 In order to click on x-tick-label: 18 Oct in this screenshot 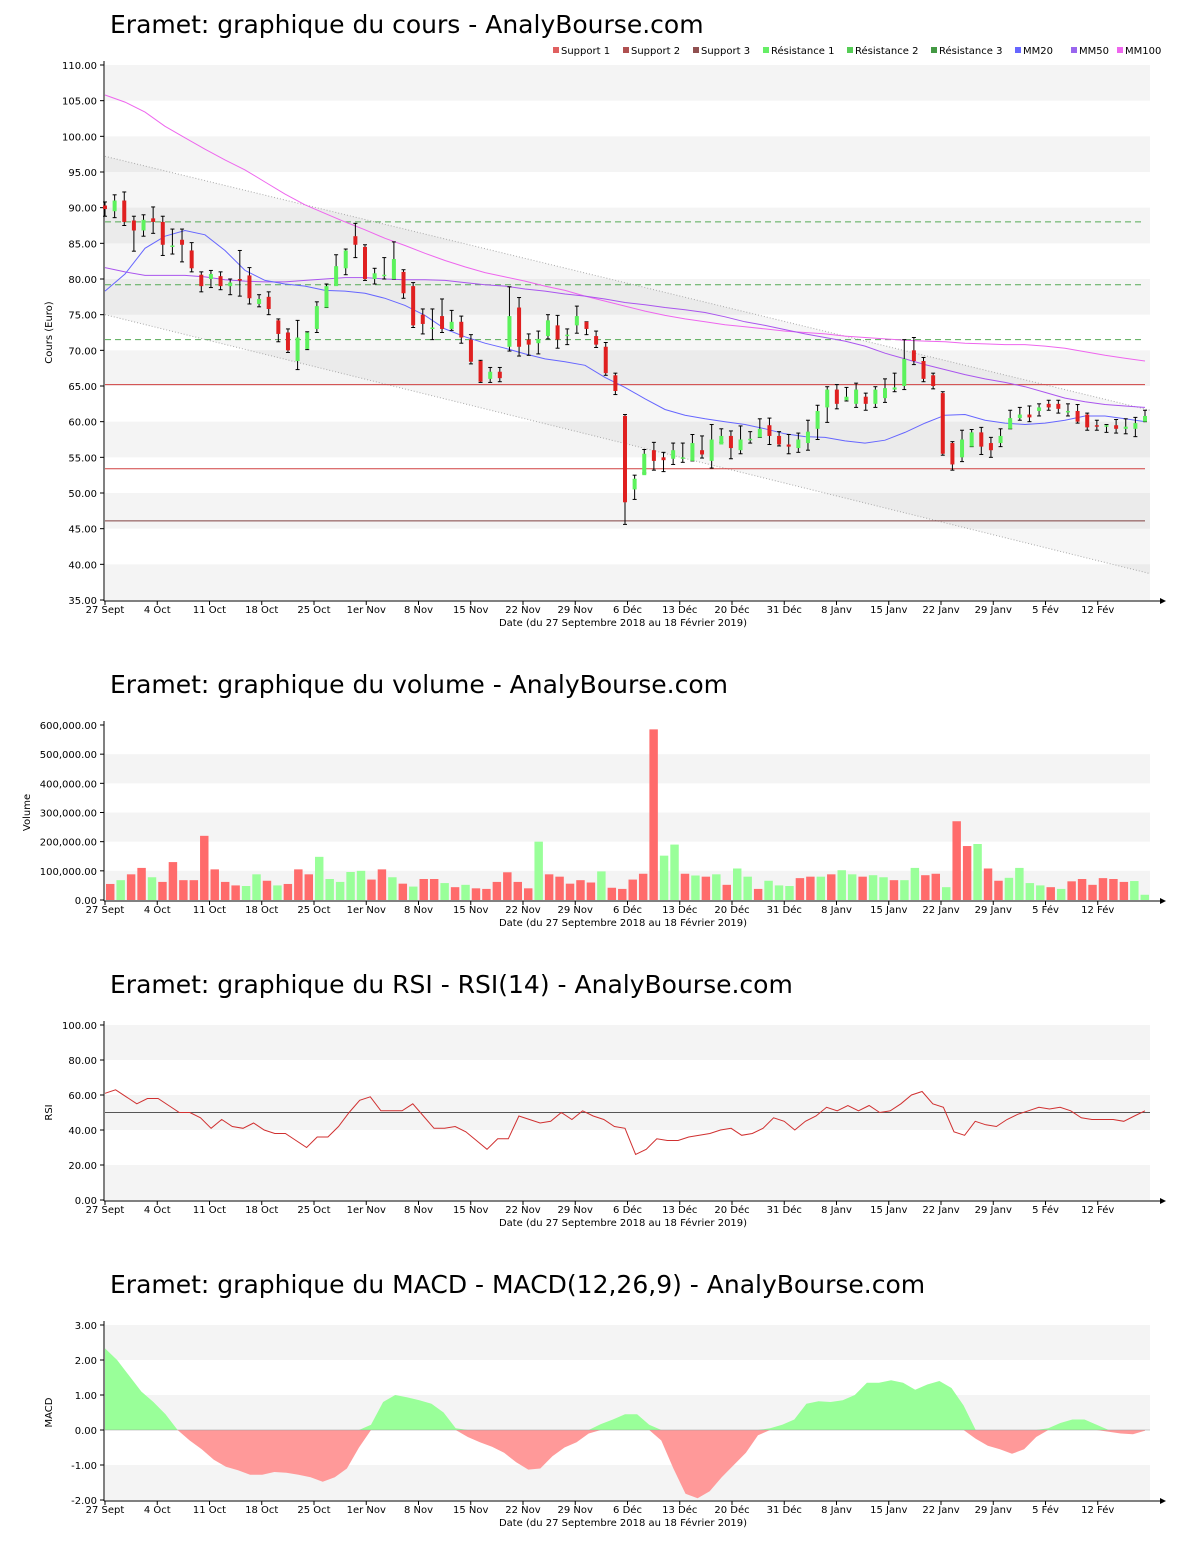, I will do `click(261, 1210)`.